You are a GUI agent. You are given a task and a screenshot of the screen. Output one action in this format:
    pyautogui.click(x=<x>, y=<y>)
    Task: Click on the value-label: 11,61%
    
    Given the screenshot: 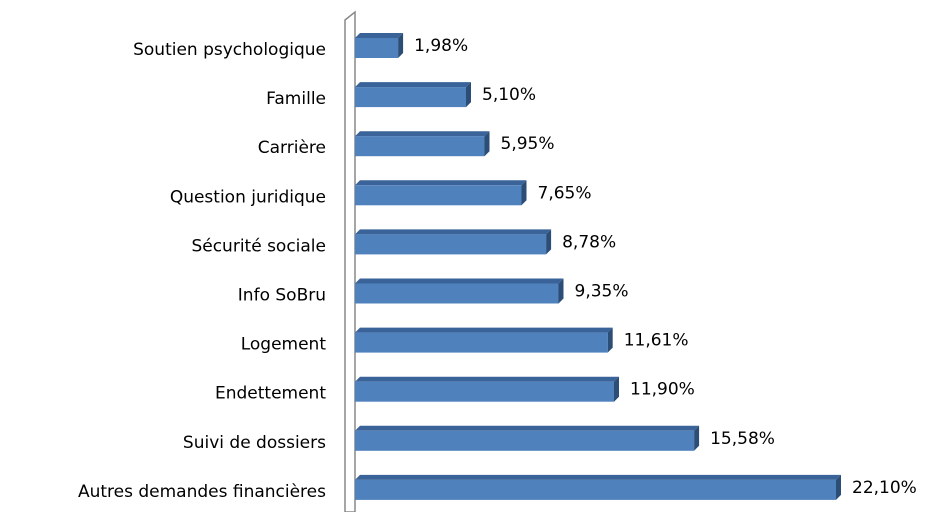 What is the action you would take?
    pyautogui.click(x=656, y=341)
    